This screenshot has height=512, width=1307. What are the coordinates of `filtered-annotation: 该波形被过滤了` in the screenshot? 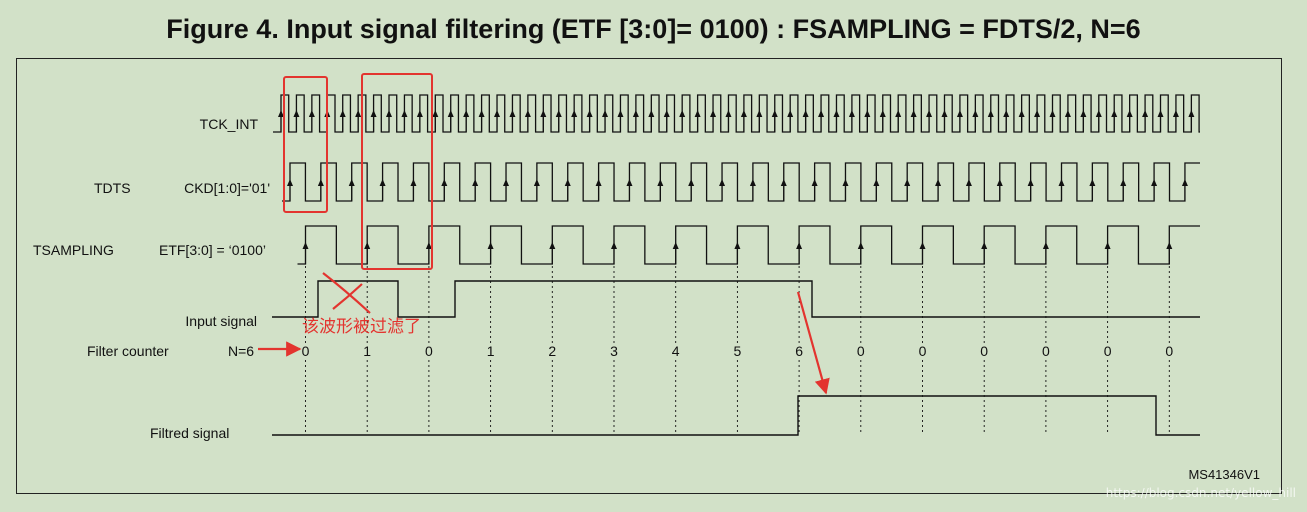 It's located at (361, 327).